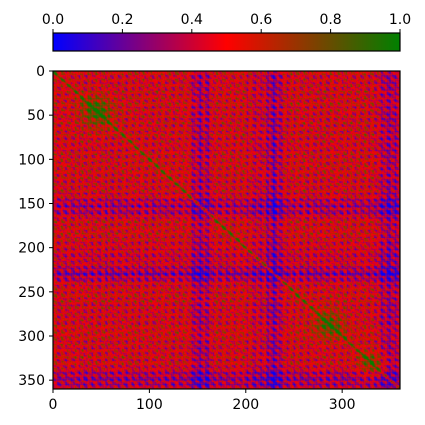  What do you see at coordinates (31, 160) in the screenshot?
I see `y-tick-label: 100` at bounding box center [31, 160].